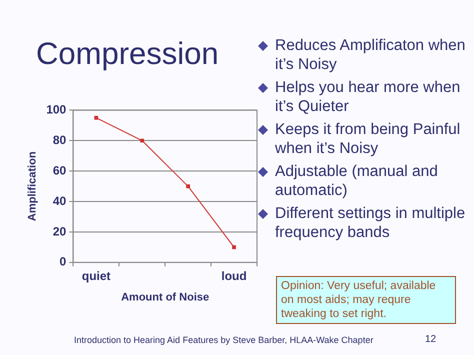 Image resolution: width=474 pixels, height=355 pixels. What do you see at coordinates (32, 186) in the screenshot?
I see `y-axis-title: Amplification` at bounding box center [32, 186].